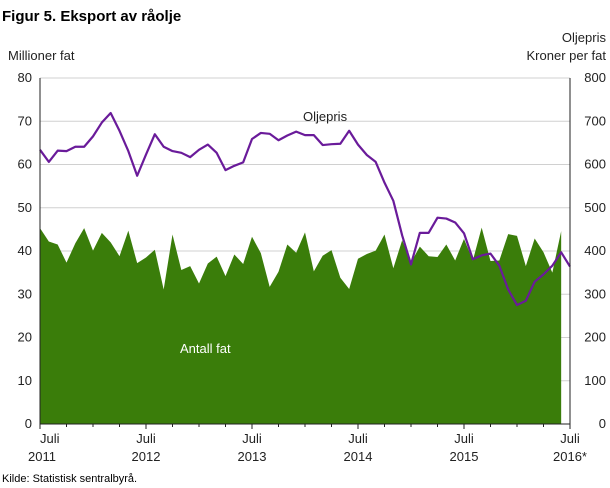 Image resolution: width=610 pixels, height=488 pixels. What do you see at coordinates (25, 337) in the screenshot?
I see `left-tick-label: 20` at bounding box center [25, 337].